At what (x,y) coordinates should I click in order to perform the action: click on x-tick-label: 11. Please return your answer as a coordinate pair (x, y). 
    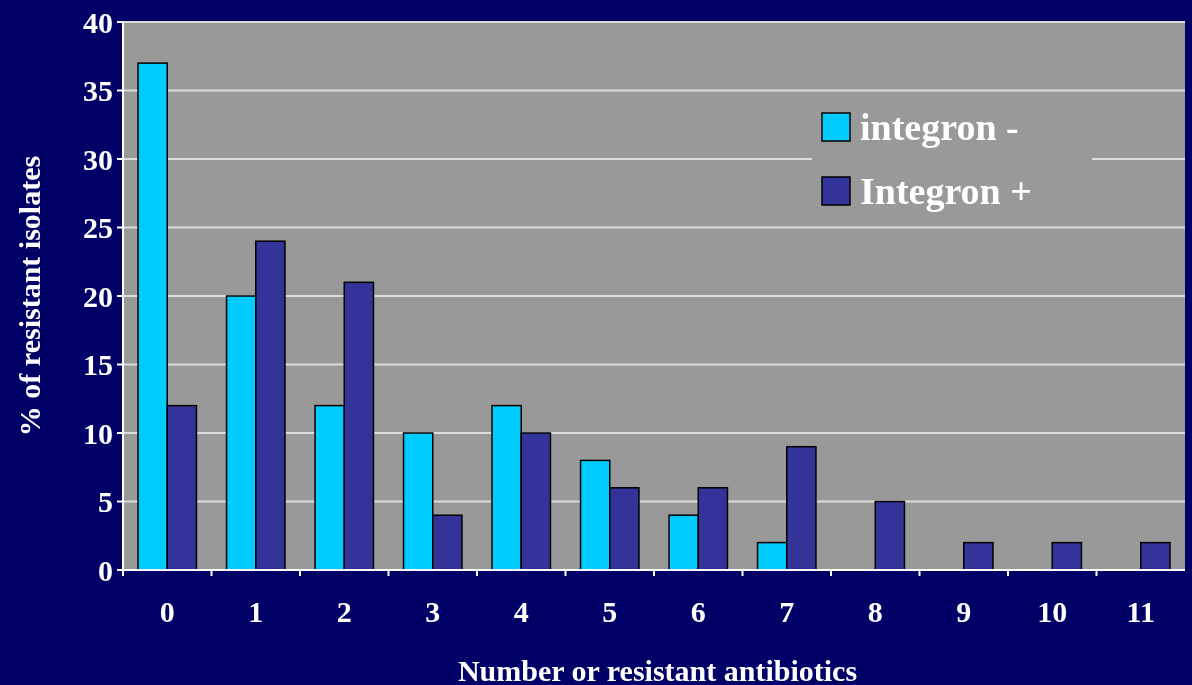
    Looking at the image, I should click on (1140, 611).